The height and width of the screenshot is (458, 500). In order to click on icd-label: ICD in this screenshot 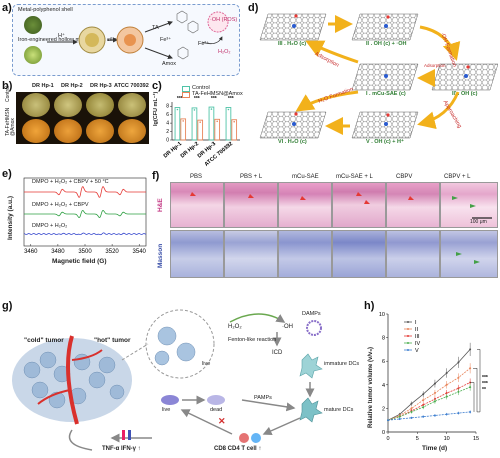, I will do `click(277, 353)`.